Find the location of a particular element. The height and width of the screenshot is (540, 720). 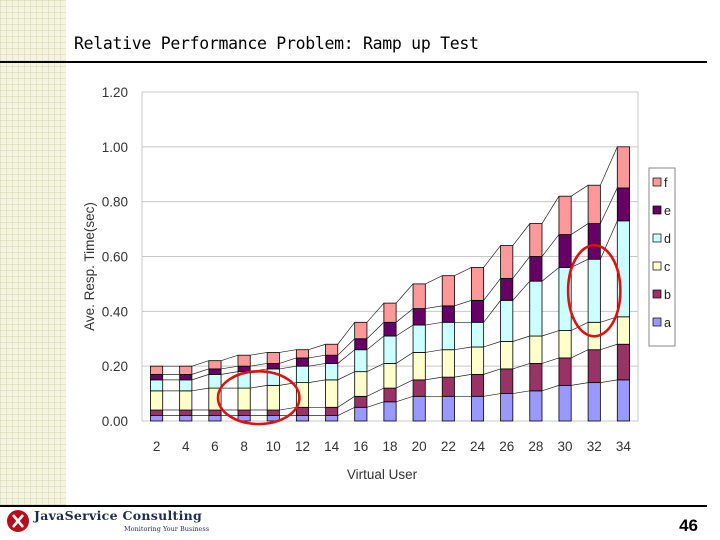

y-tick-label: 1.00 is located at coordinates (115, 147).